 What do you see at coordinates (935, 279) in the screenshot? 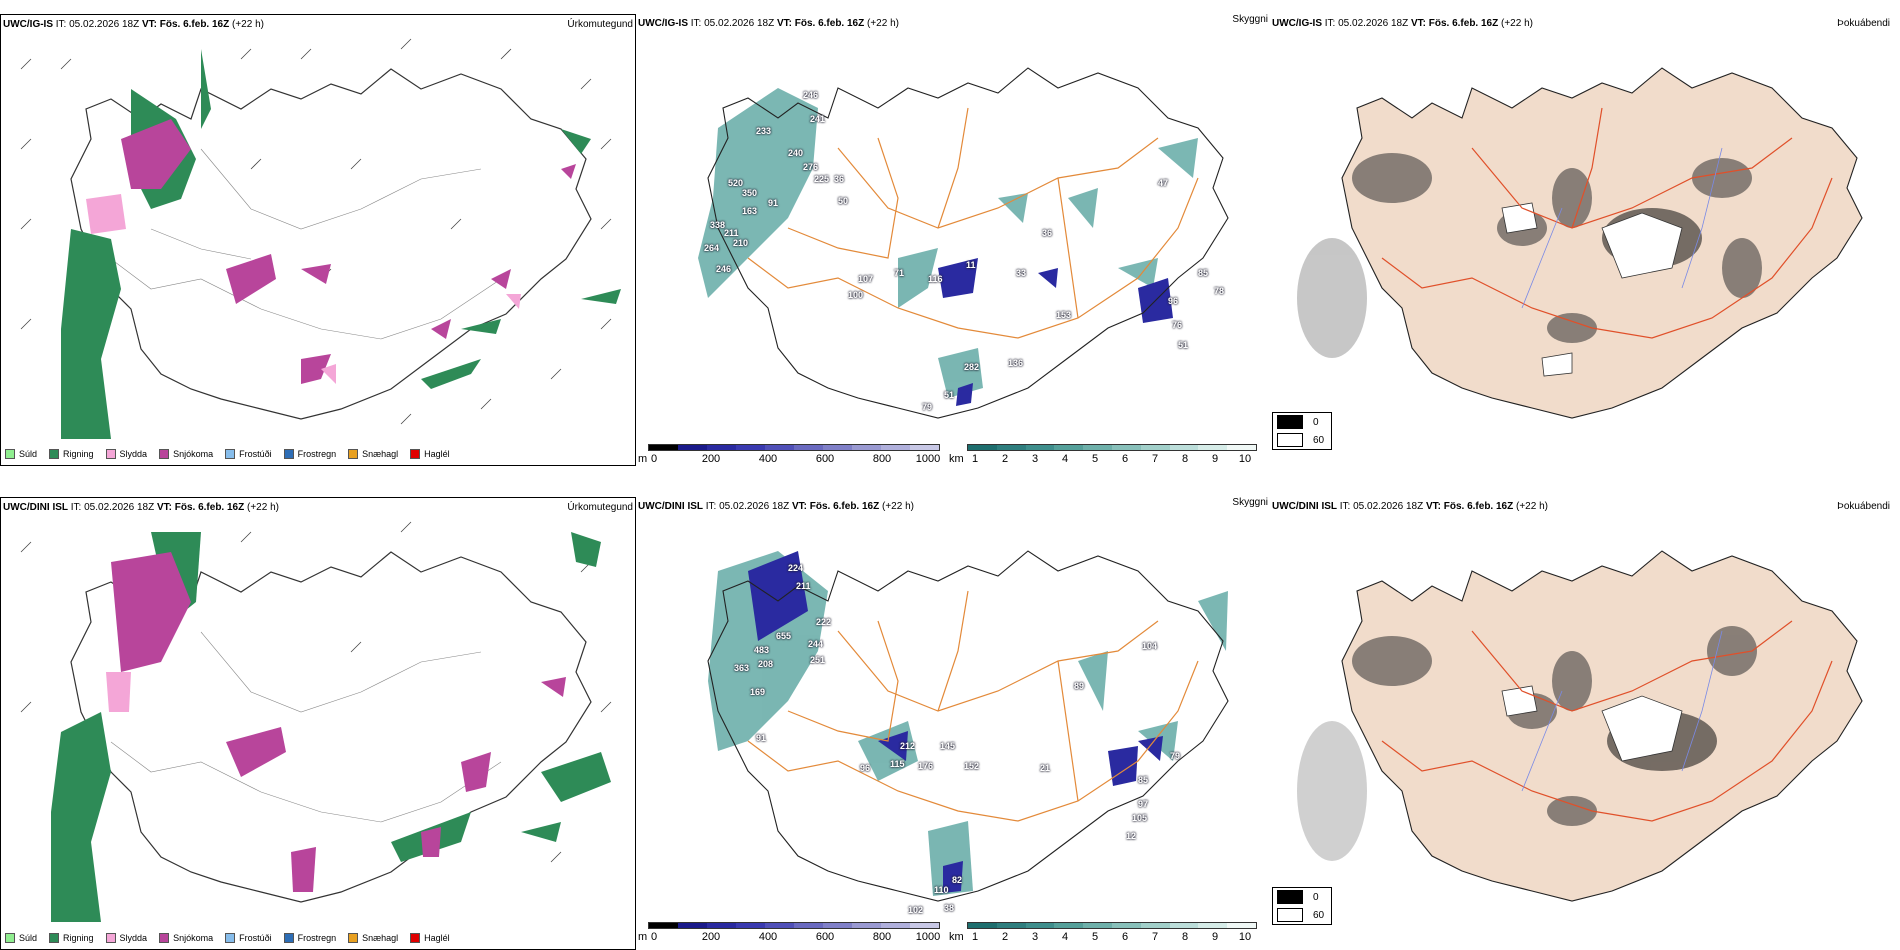
I see `ceiling-value-label: 116` at bounding box center [935, 279].